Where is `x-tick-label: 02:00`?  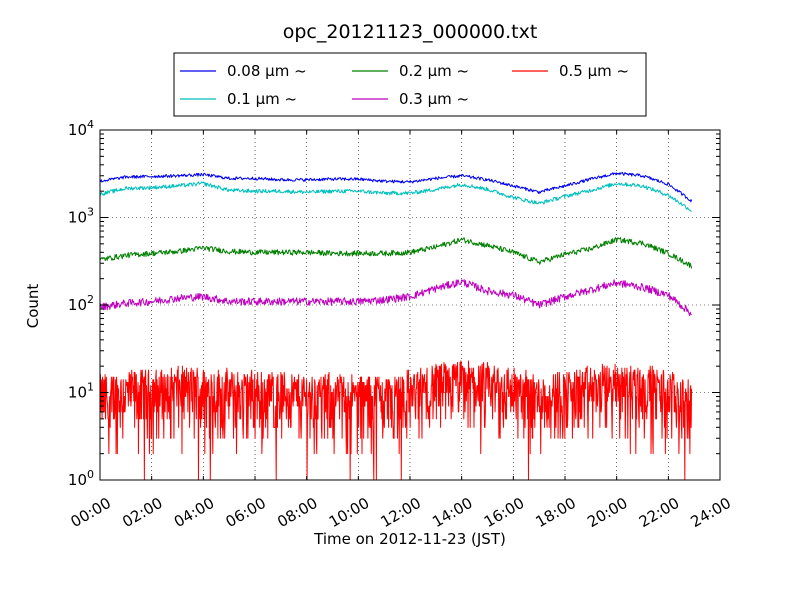 x-tick-label: 02:00 is located at coordinates (142, 512).